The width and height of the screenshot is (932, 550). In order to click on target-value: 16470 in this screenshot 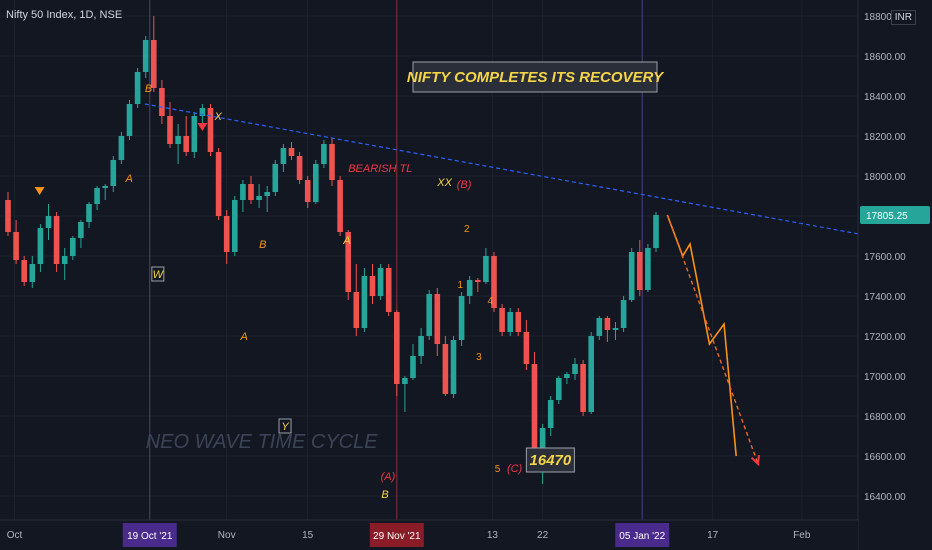, I will do `click(551, 460)`.